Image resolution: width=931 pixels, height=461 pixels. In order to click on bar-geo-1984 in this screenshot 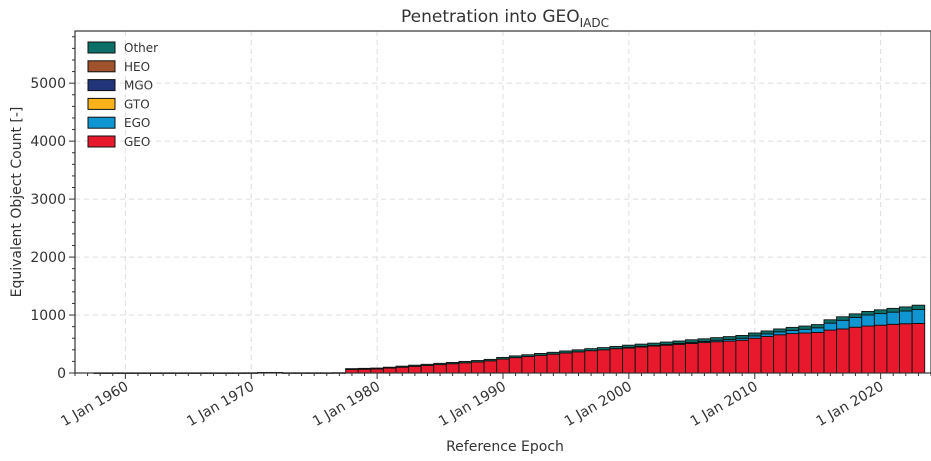, I will do `click(427, 369)`.